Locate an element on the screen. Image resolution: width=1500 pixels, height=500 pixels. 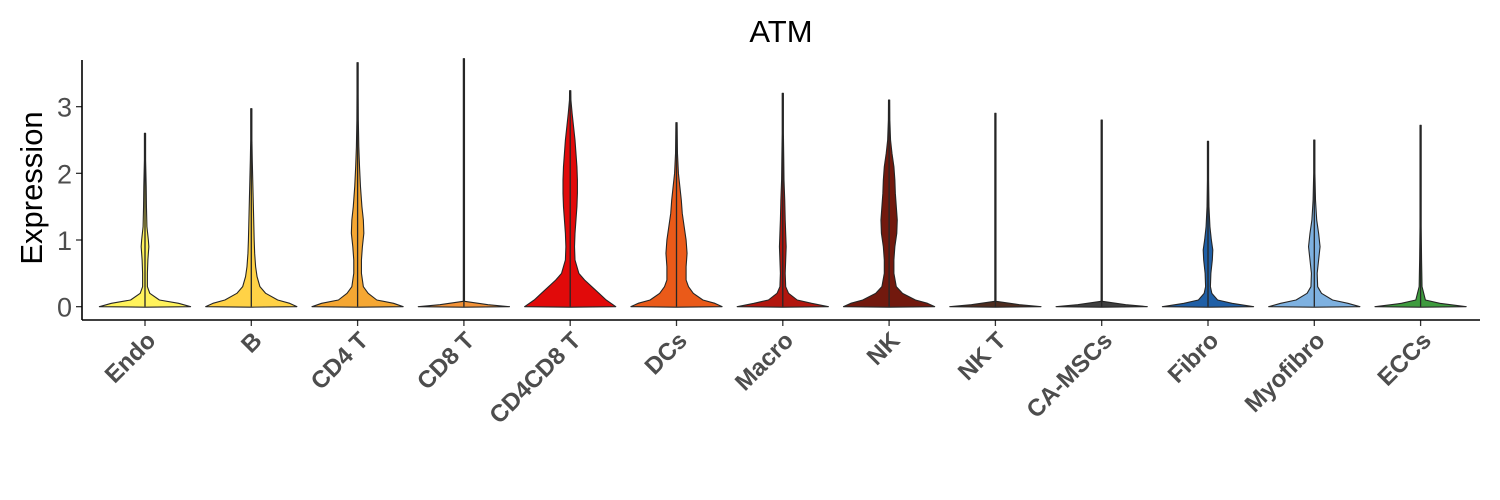
x-tick-label: Macro is located at coordinates (764, 361).